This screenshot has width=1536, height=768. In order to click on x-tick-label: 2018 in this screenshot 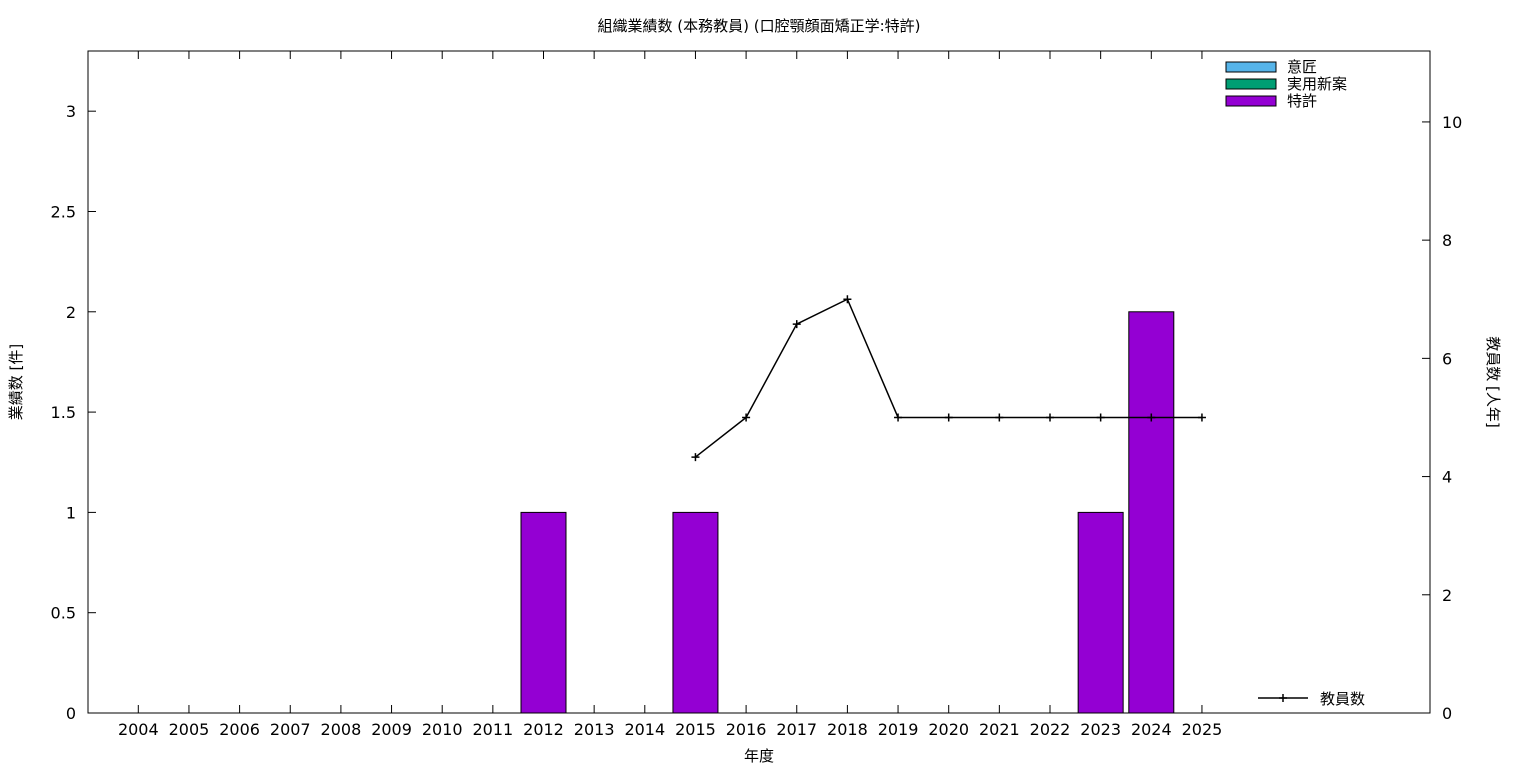, I will do `click(847, 729)`.